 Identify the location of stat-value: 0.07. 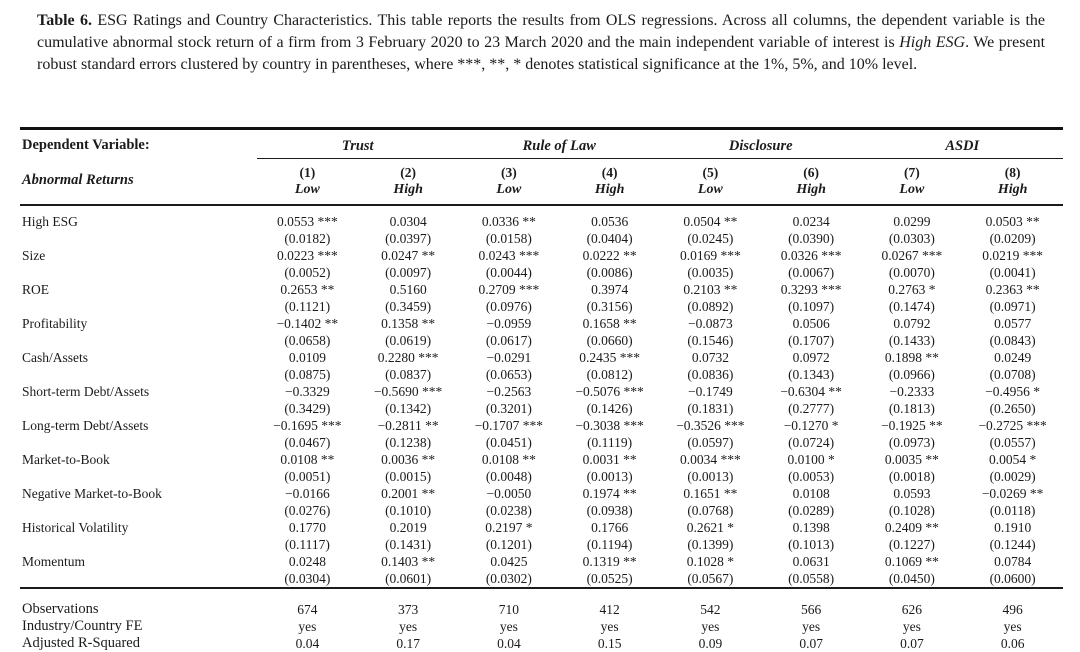
(811, 643).